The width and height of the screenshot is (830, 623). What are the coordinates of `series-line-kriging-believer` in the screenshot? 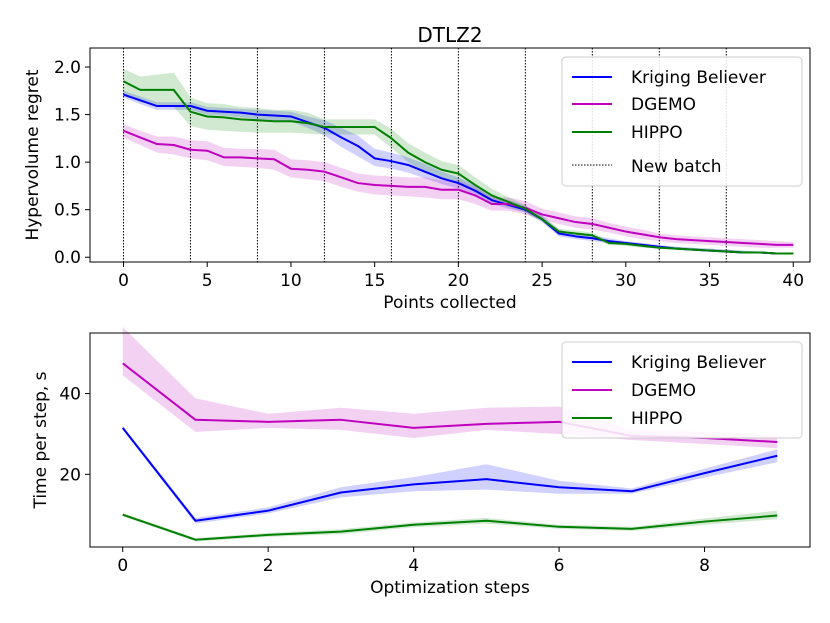 It's located at (449, 474).